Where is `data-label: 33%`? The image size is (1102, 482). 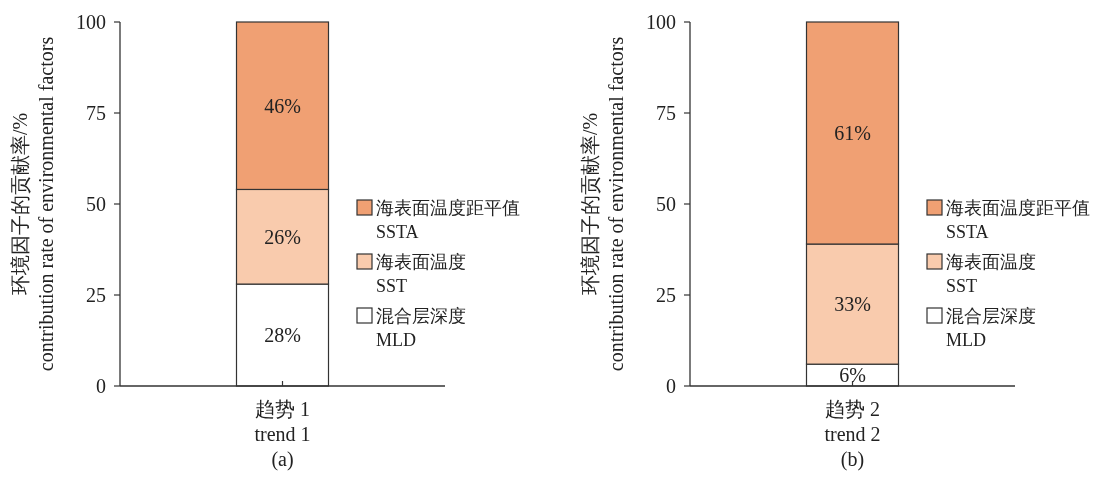 data-label: 33% is located at coordinates (852, 304).